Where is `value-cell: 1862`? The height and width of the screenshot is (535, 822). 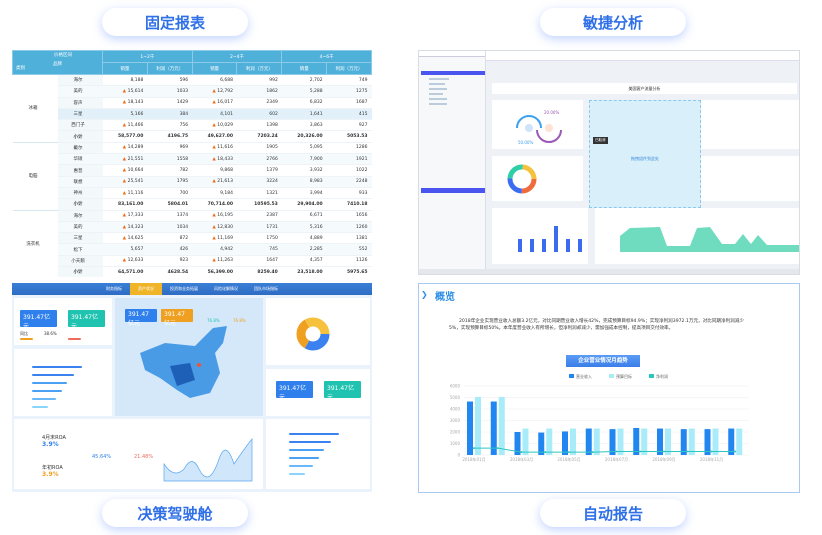
value-cell: 1862 is located at coordinates (259, 91).